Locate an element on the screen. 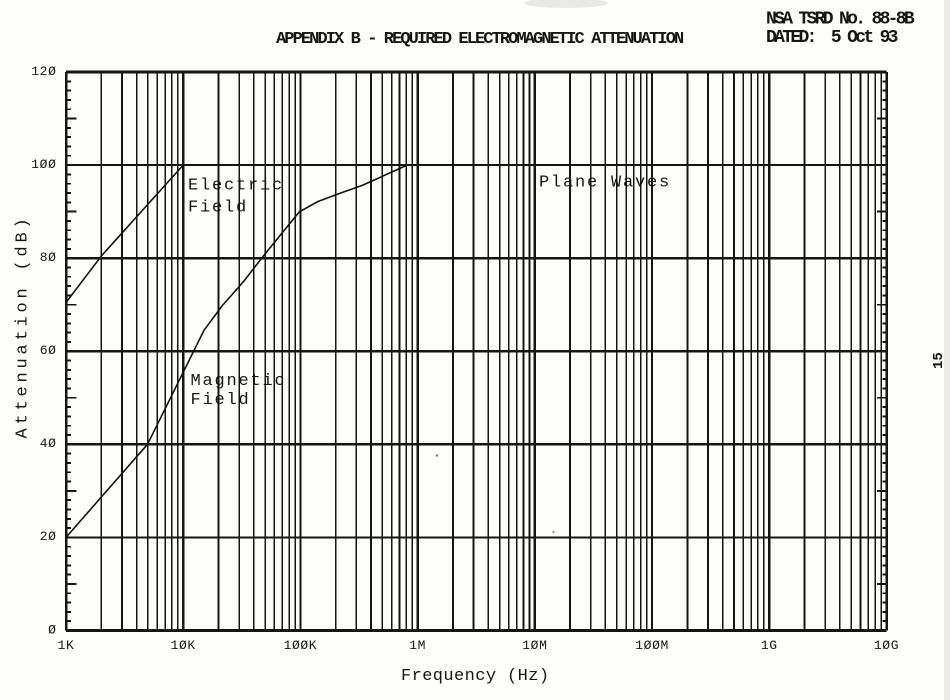 The width and height of the screenshot is (950, 700). svg-text: DATED: 5 Oct 93 is located at coordinates (832, 38).